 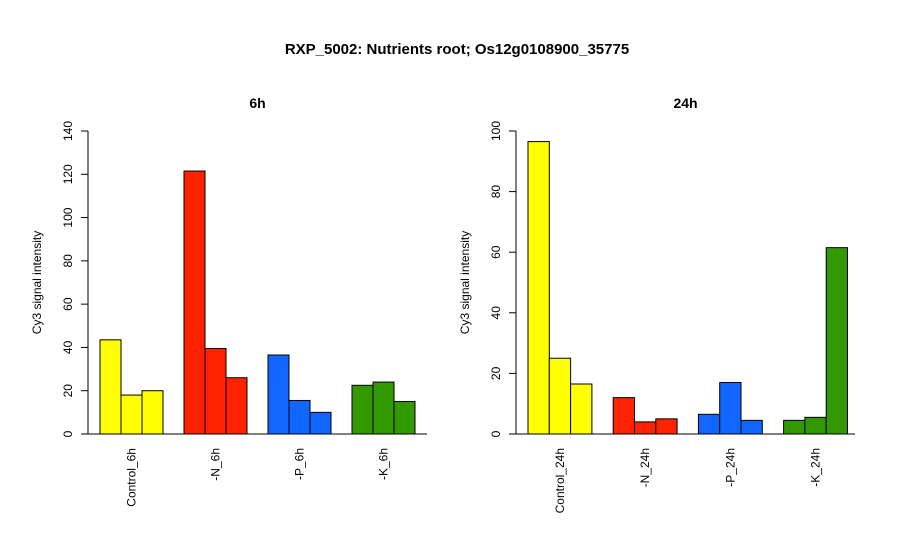 What do you see at coordinates (216, 464) in the screenshot?
I see `x-tick-label: -N_6h` at bounding box center [216, 464].